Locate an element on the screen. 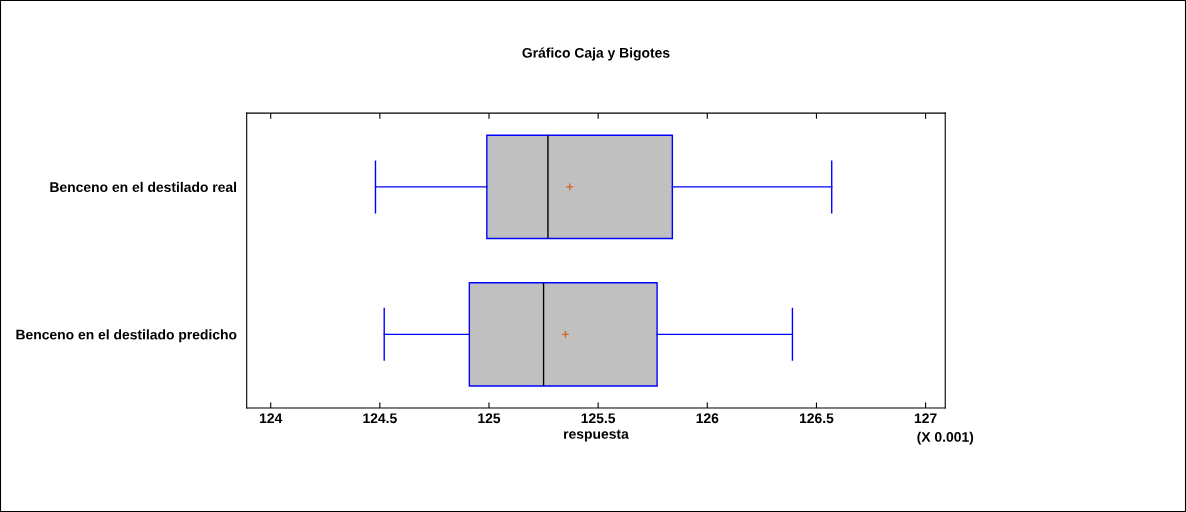 The width and height of the screenshot is (1186, 512). x-tick-label: 126 is located at coordinates (707, 418).